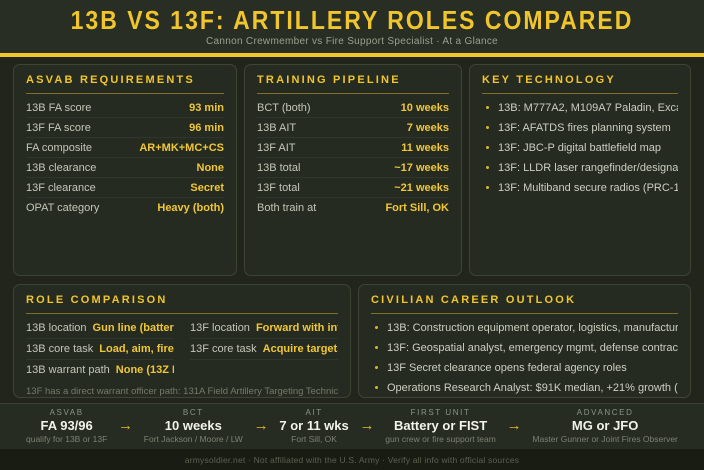 The width and height of the screenshot is (704, 470). I want to click on stat-value: 93 min, so click(206, 107).